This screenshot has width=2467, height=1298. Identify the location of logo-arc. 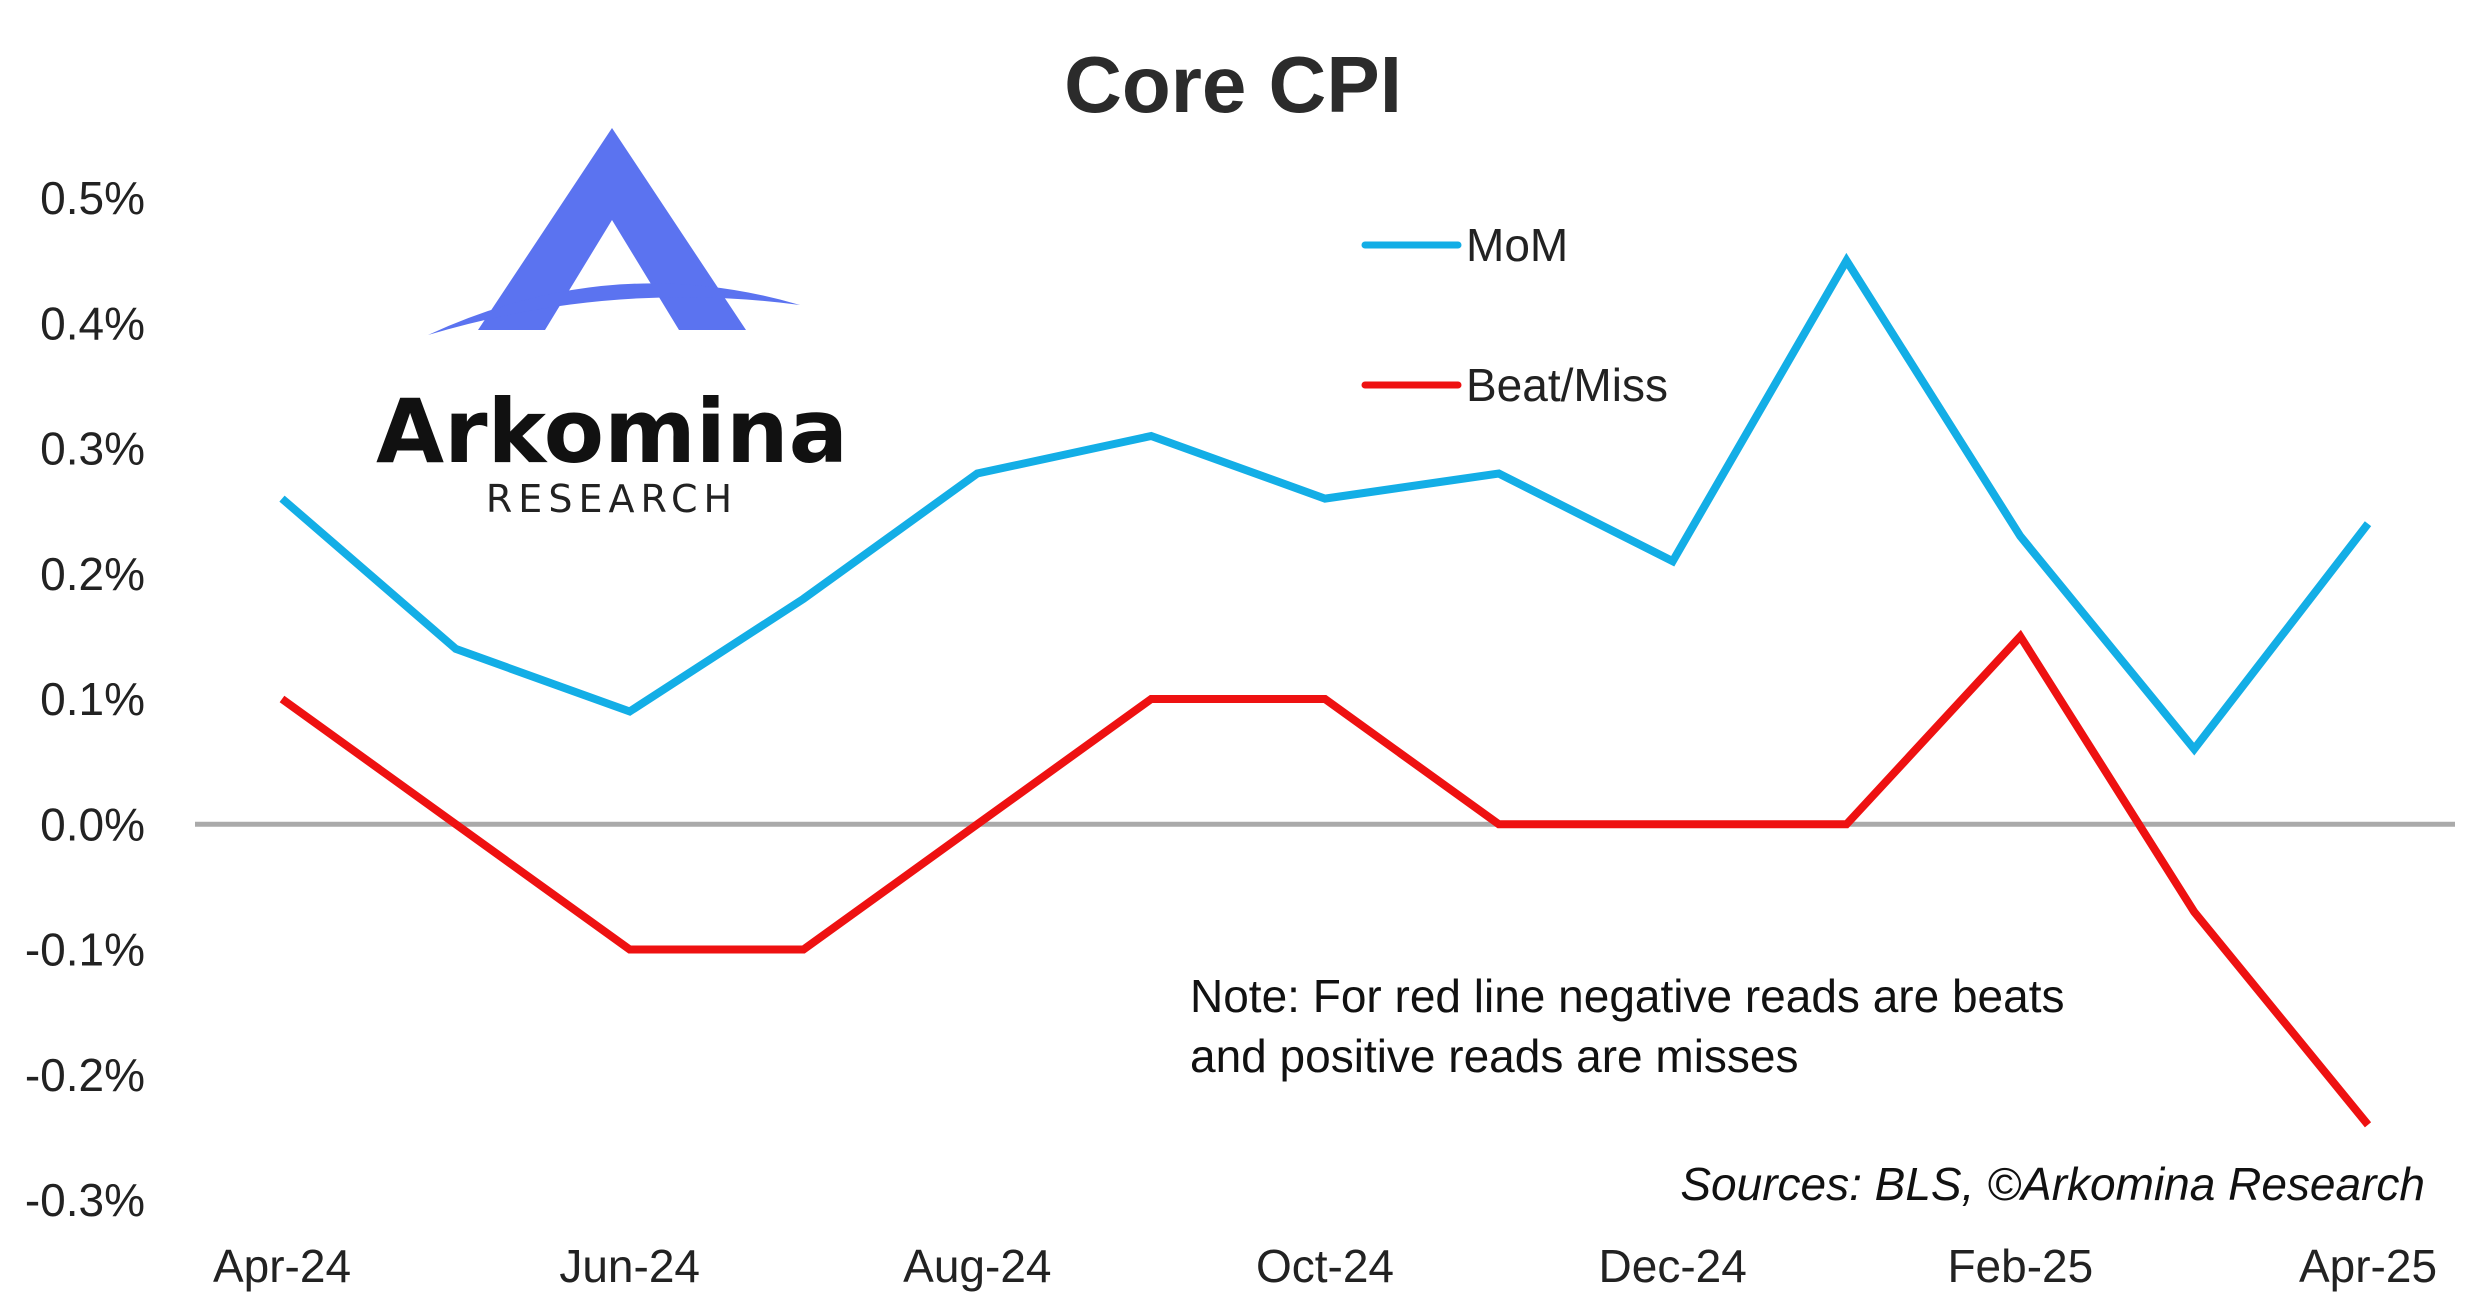
(614, 309).